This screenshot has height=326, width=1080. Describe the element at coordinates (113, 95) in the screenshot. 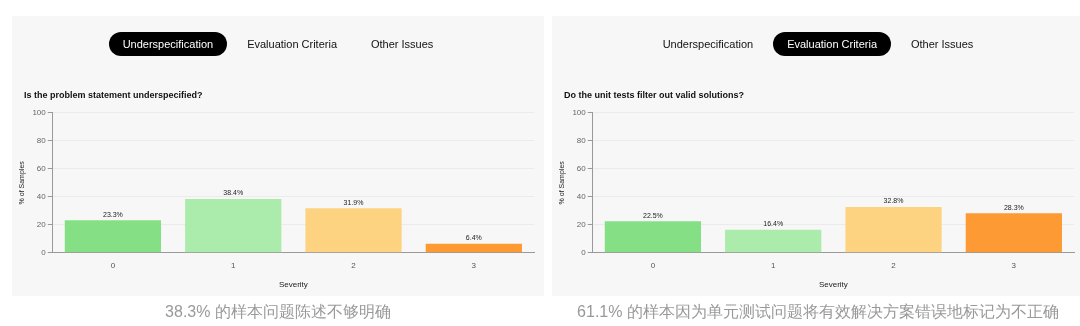

I see `chart-title: Is the problem statement underspecified?` at that location.